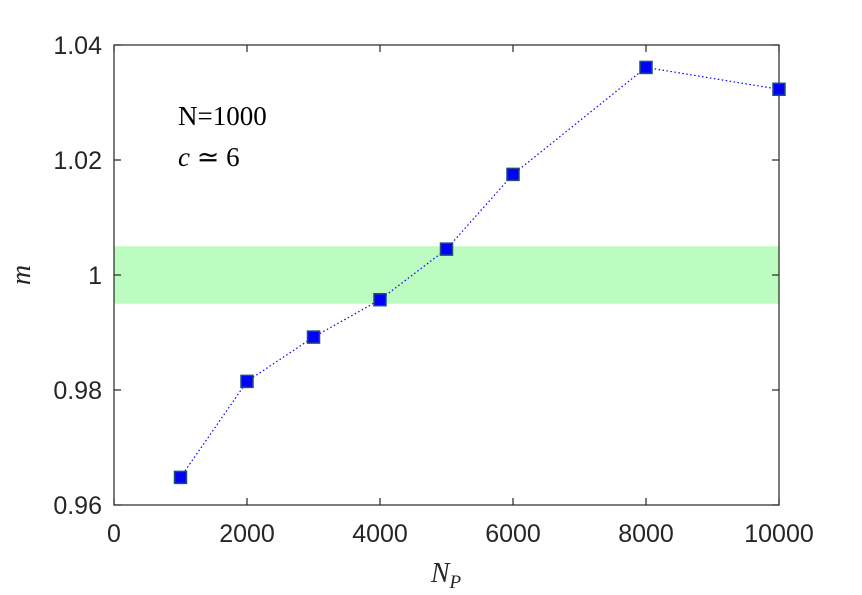 Image resolution: width=862 pixels, height=595 pixels. I want to click on annotation-c-value: c ≃ 6, so click(209, 157).